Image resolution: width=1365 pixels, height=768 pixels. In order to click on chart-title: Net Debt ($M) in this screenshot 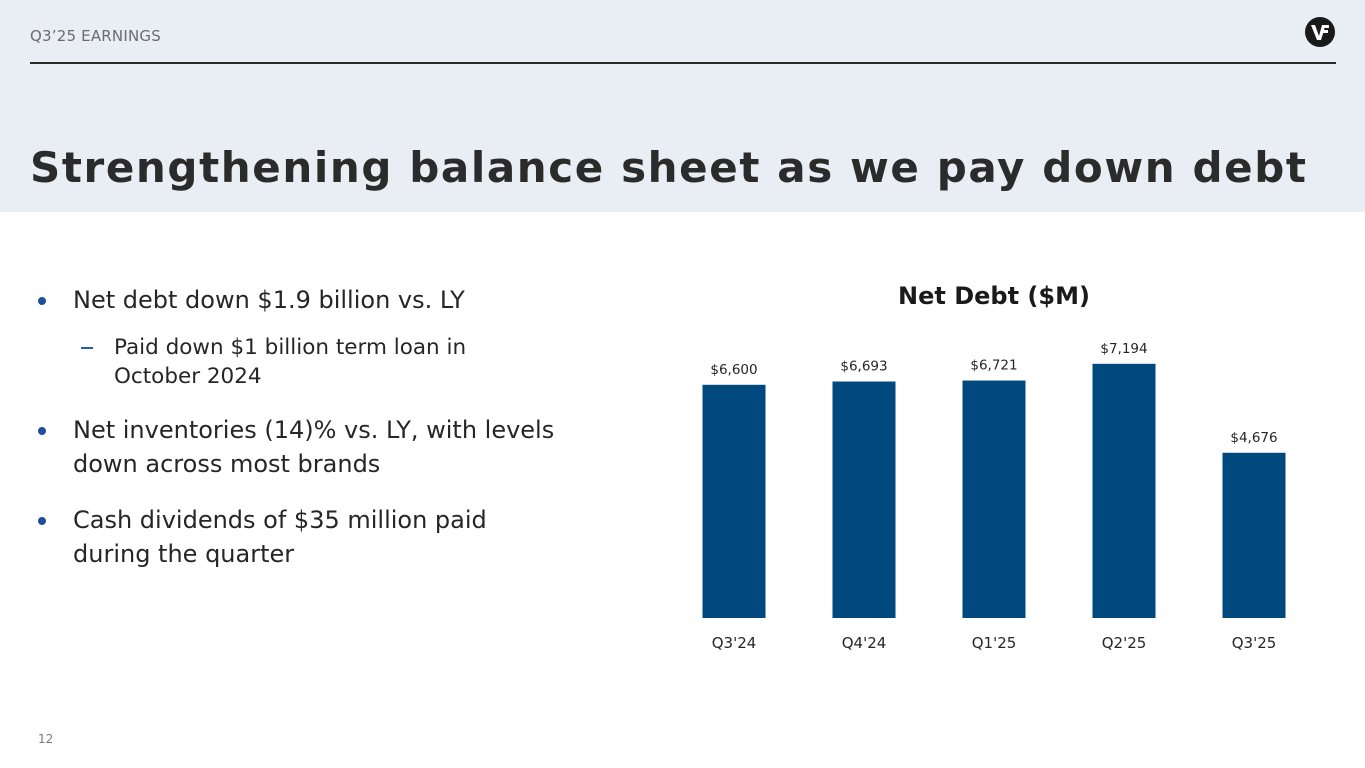, I will do `click(994, 296)`.